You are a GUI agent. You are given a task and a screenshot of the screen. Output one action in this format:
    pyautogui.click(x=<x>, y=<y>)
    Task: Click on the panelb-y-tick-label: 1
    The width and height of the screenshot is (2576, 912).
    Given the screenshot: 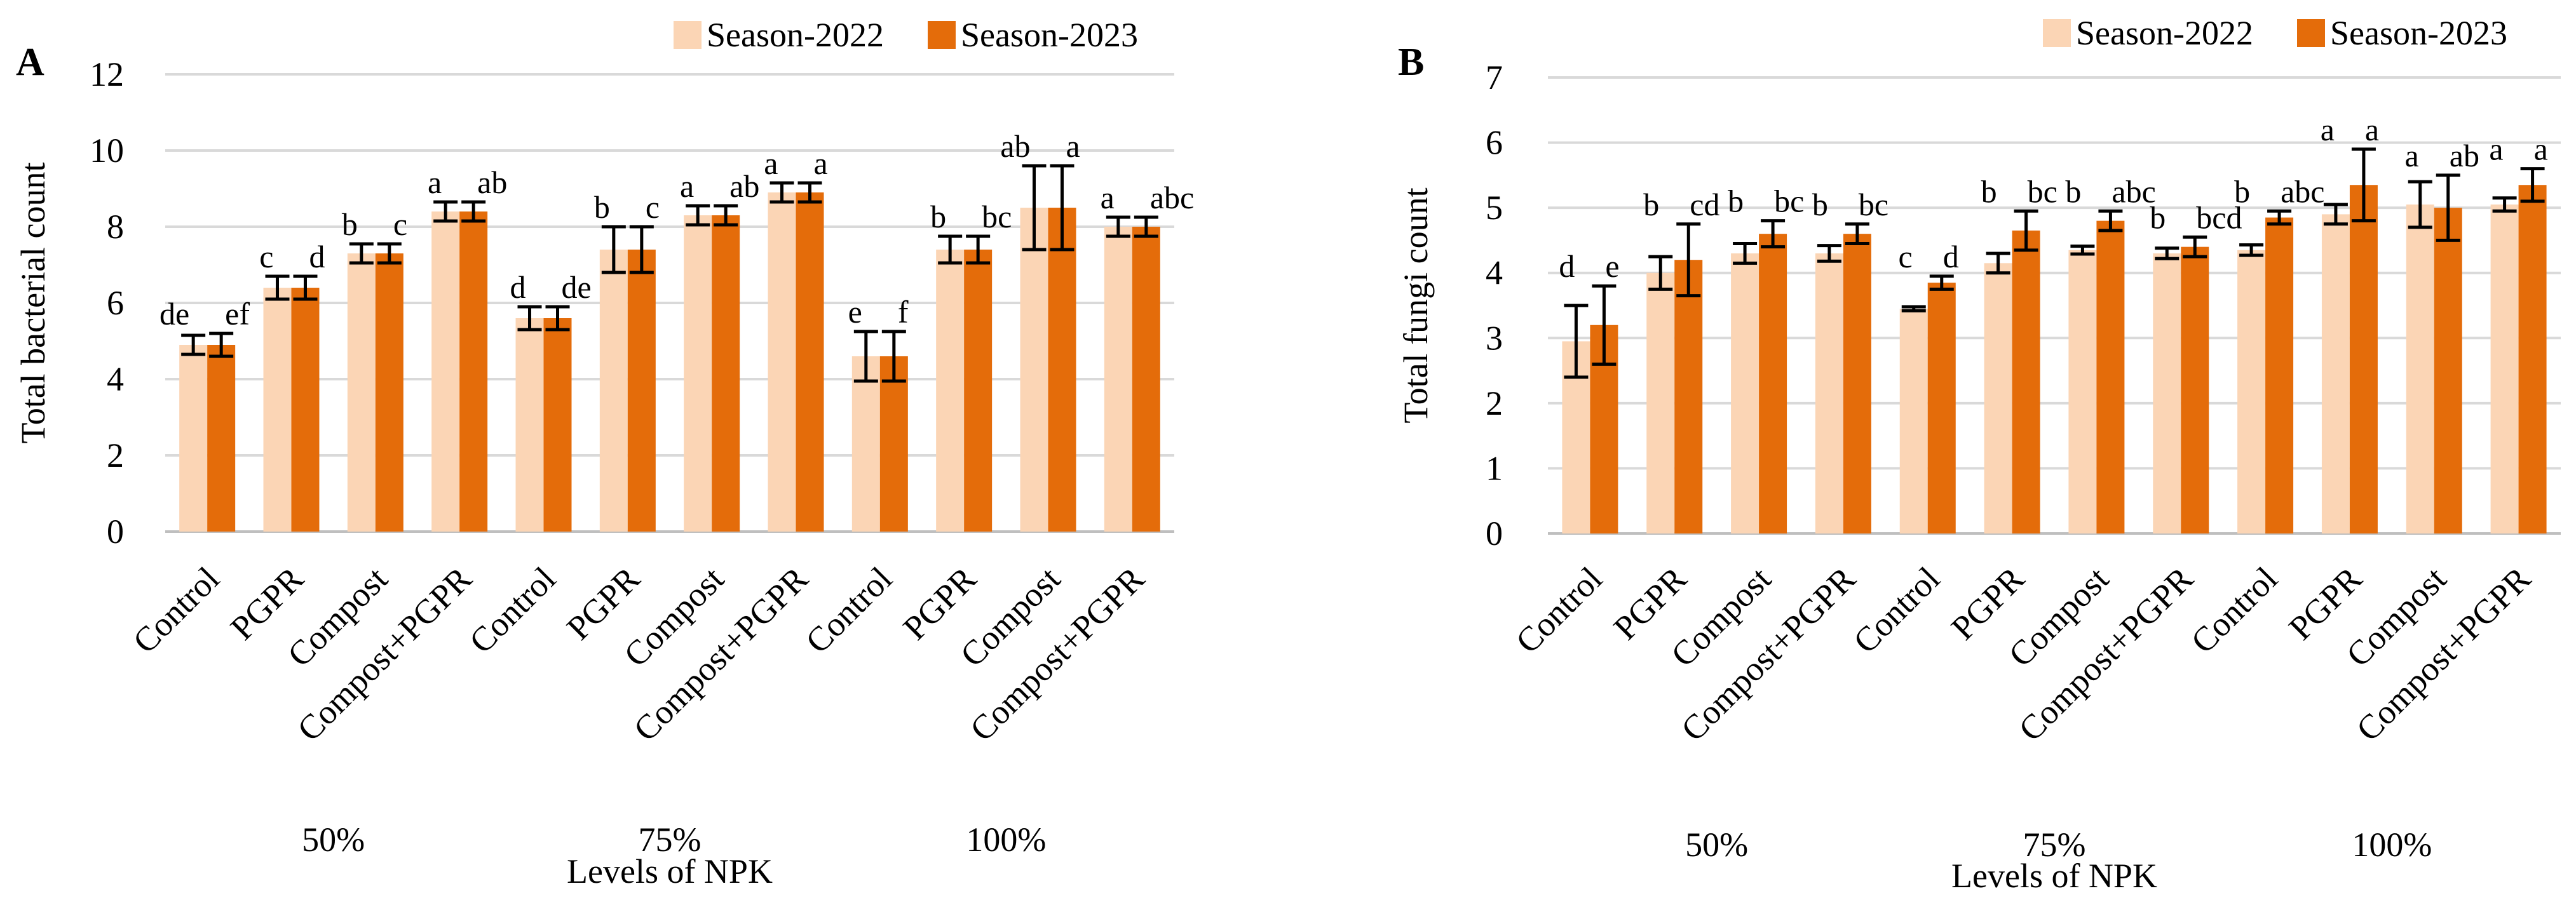 What is the action you would take?
    pyautogui.click(x=1494, y=468)
    